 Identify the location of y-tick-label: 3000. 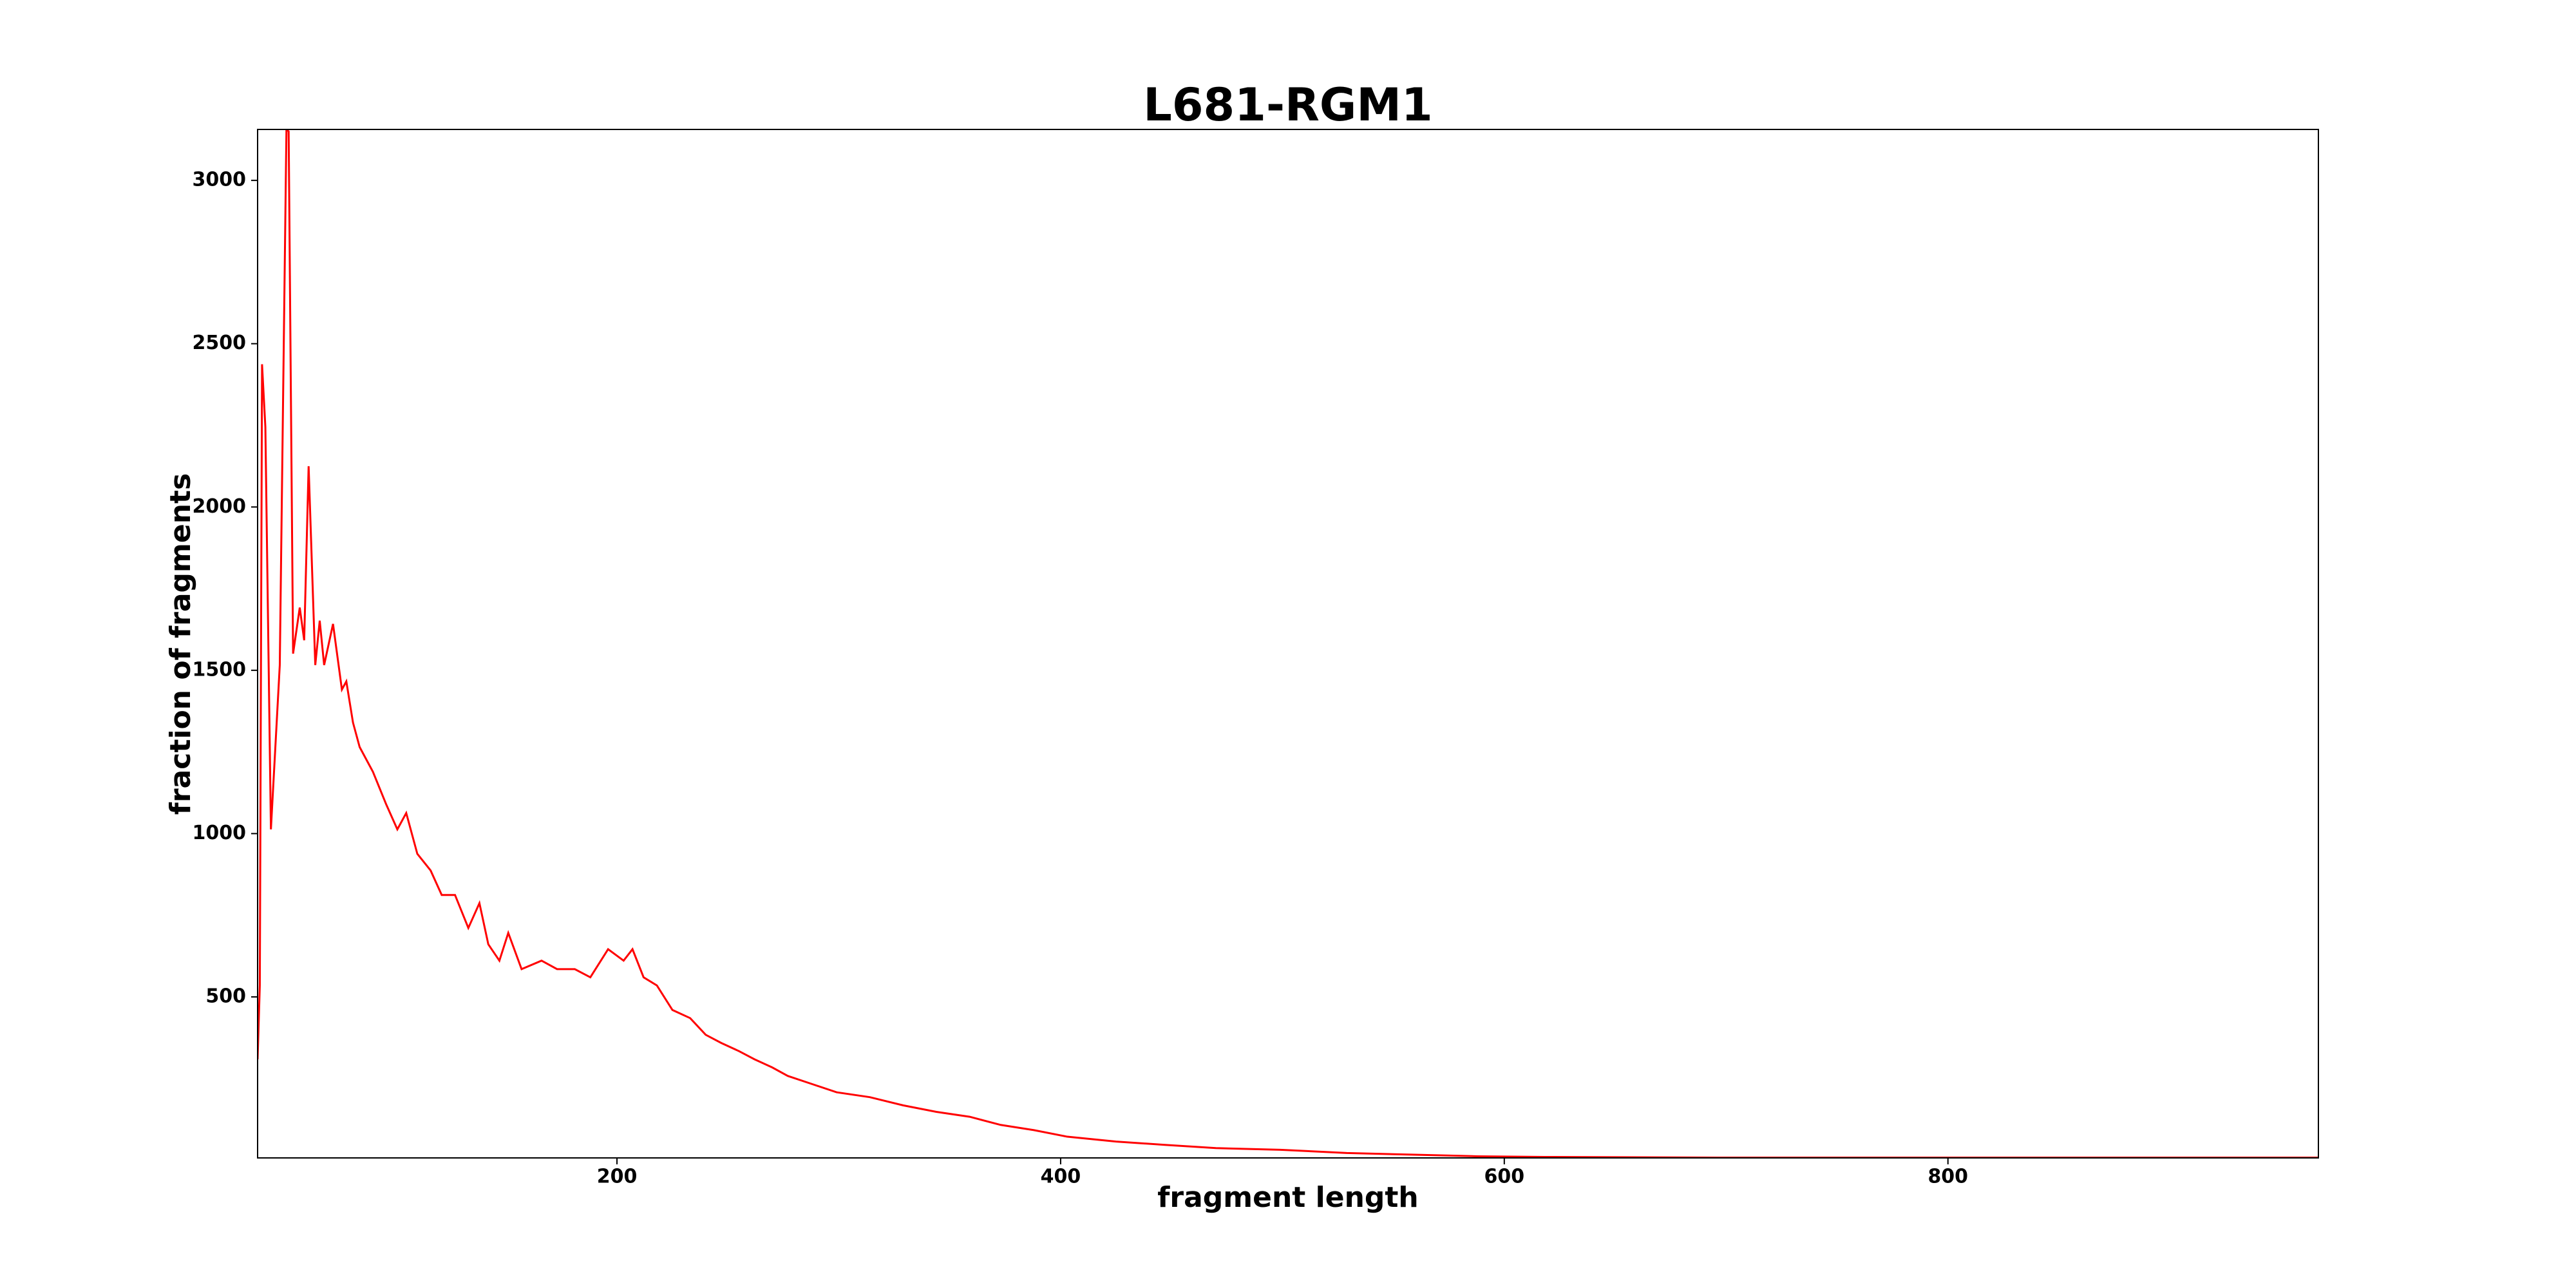
(220, 180).